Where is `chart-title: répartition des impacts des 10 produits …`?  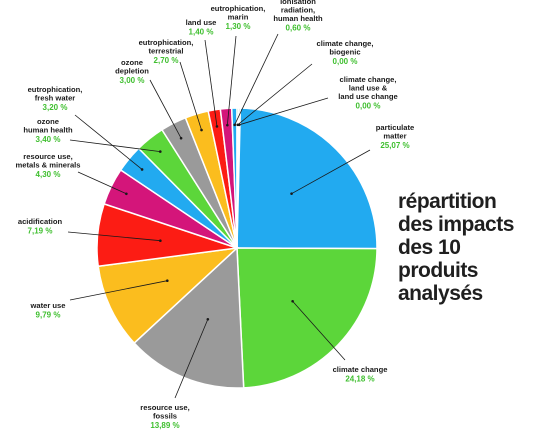 chart-title: répartition des impacts des 10 produits … is located at coordinates (473, 247).